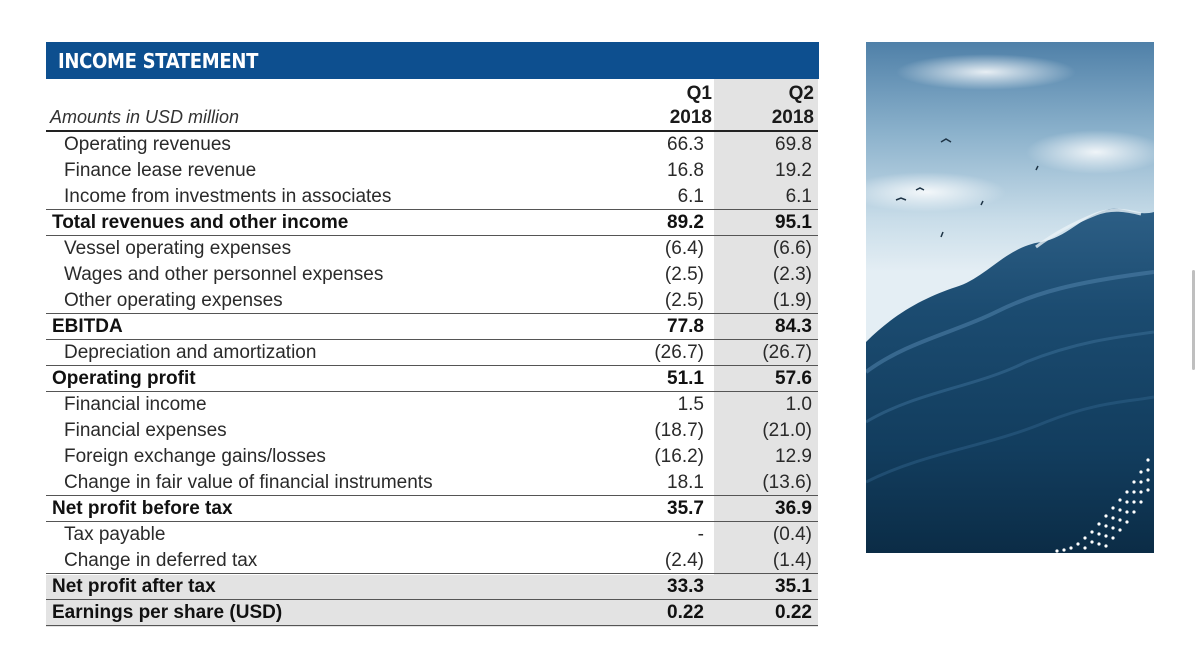 This screenshot has width=1200, height=646. Describe the element at coordinates (432, 249) in the screenshot. I see `table-row: Vessel operating expenses (6.4) (6.6)` at that location.